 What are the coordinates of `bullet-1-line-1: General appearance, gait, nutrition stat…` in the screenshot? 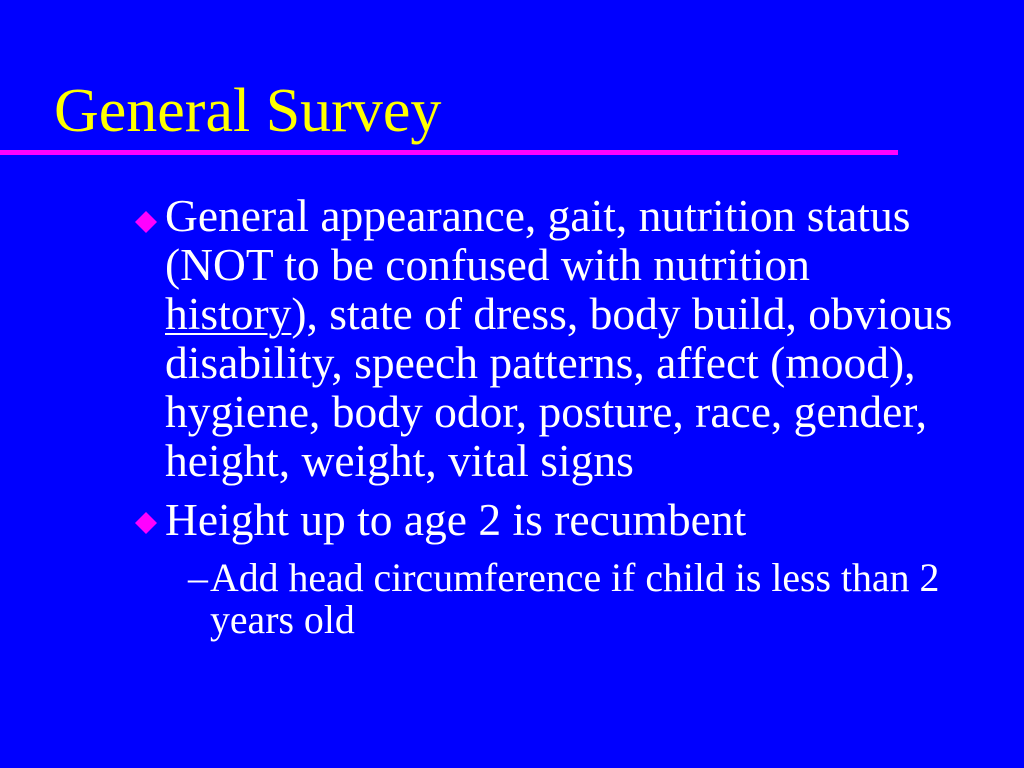 It's located at (538, 215).